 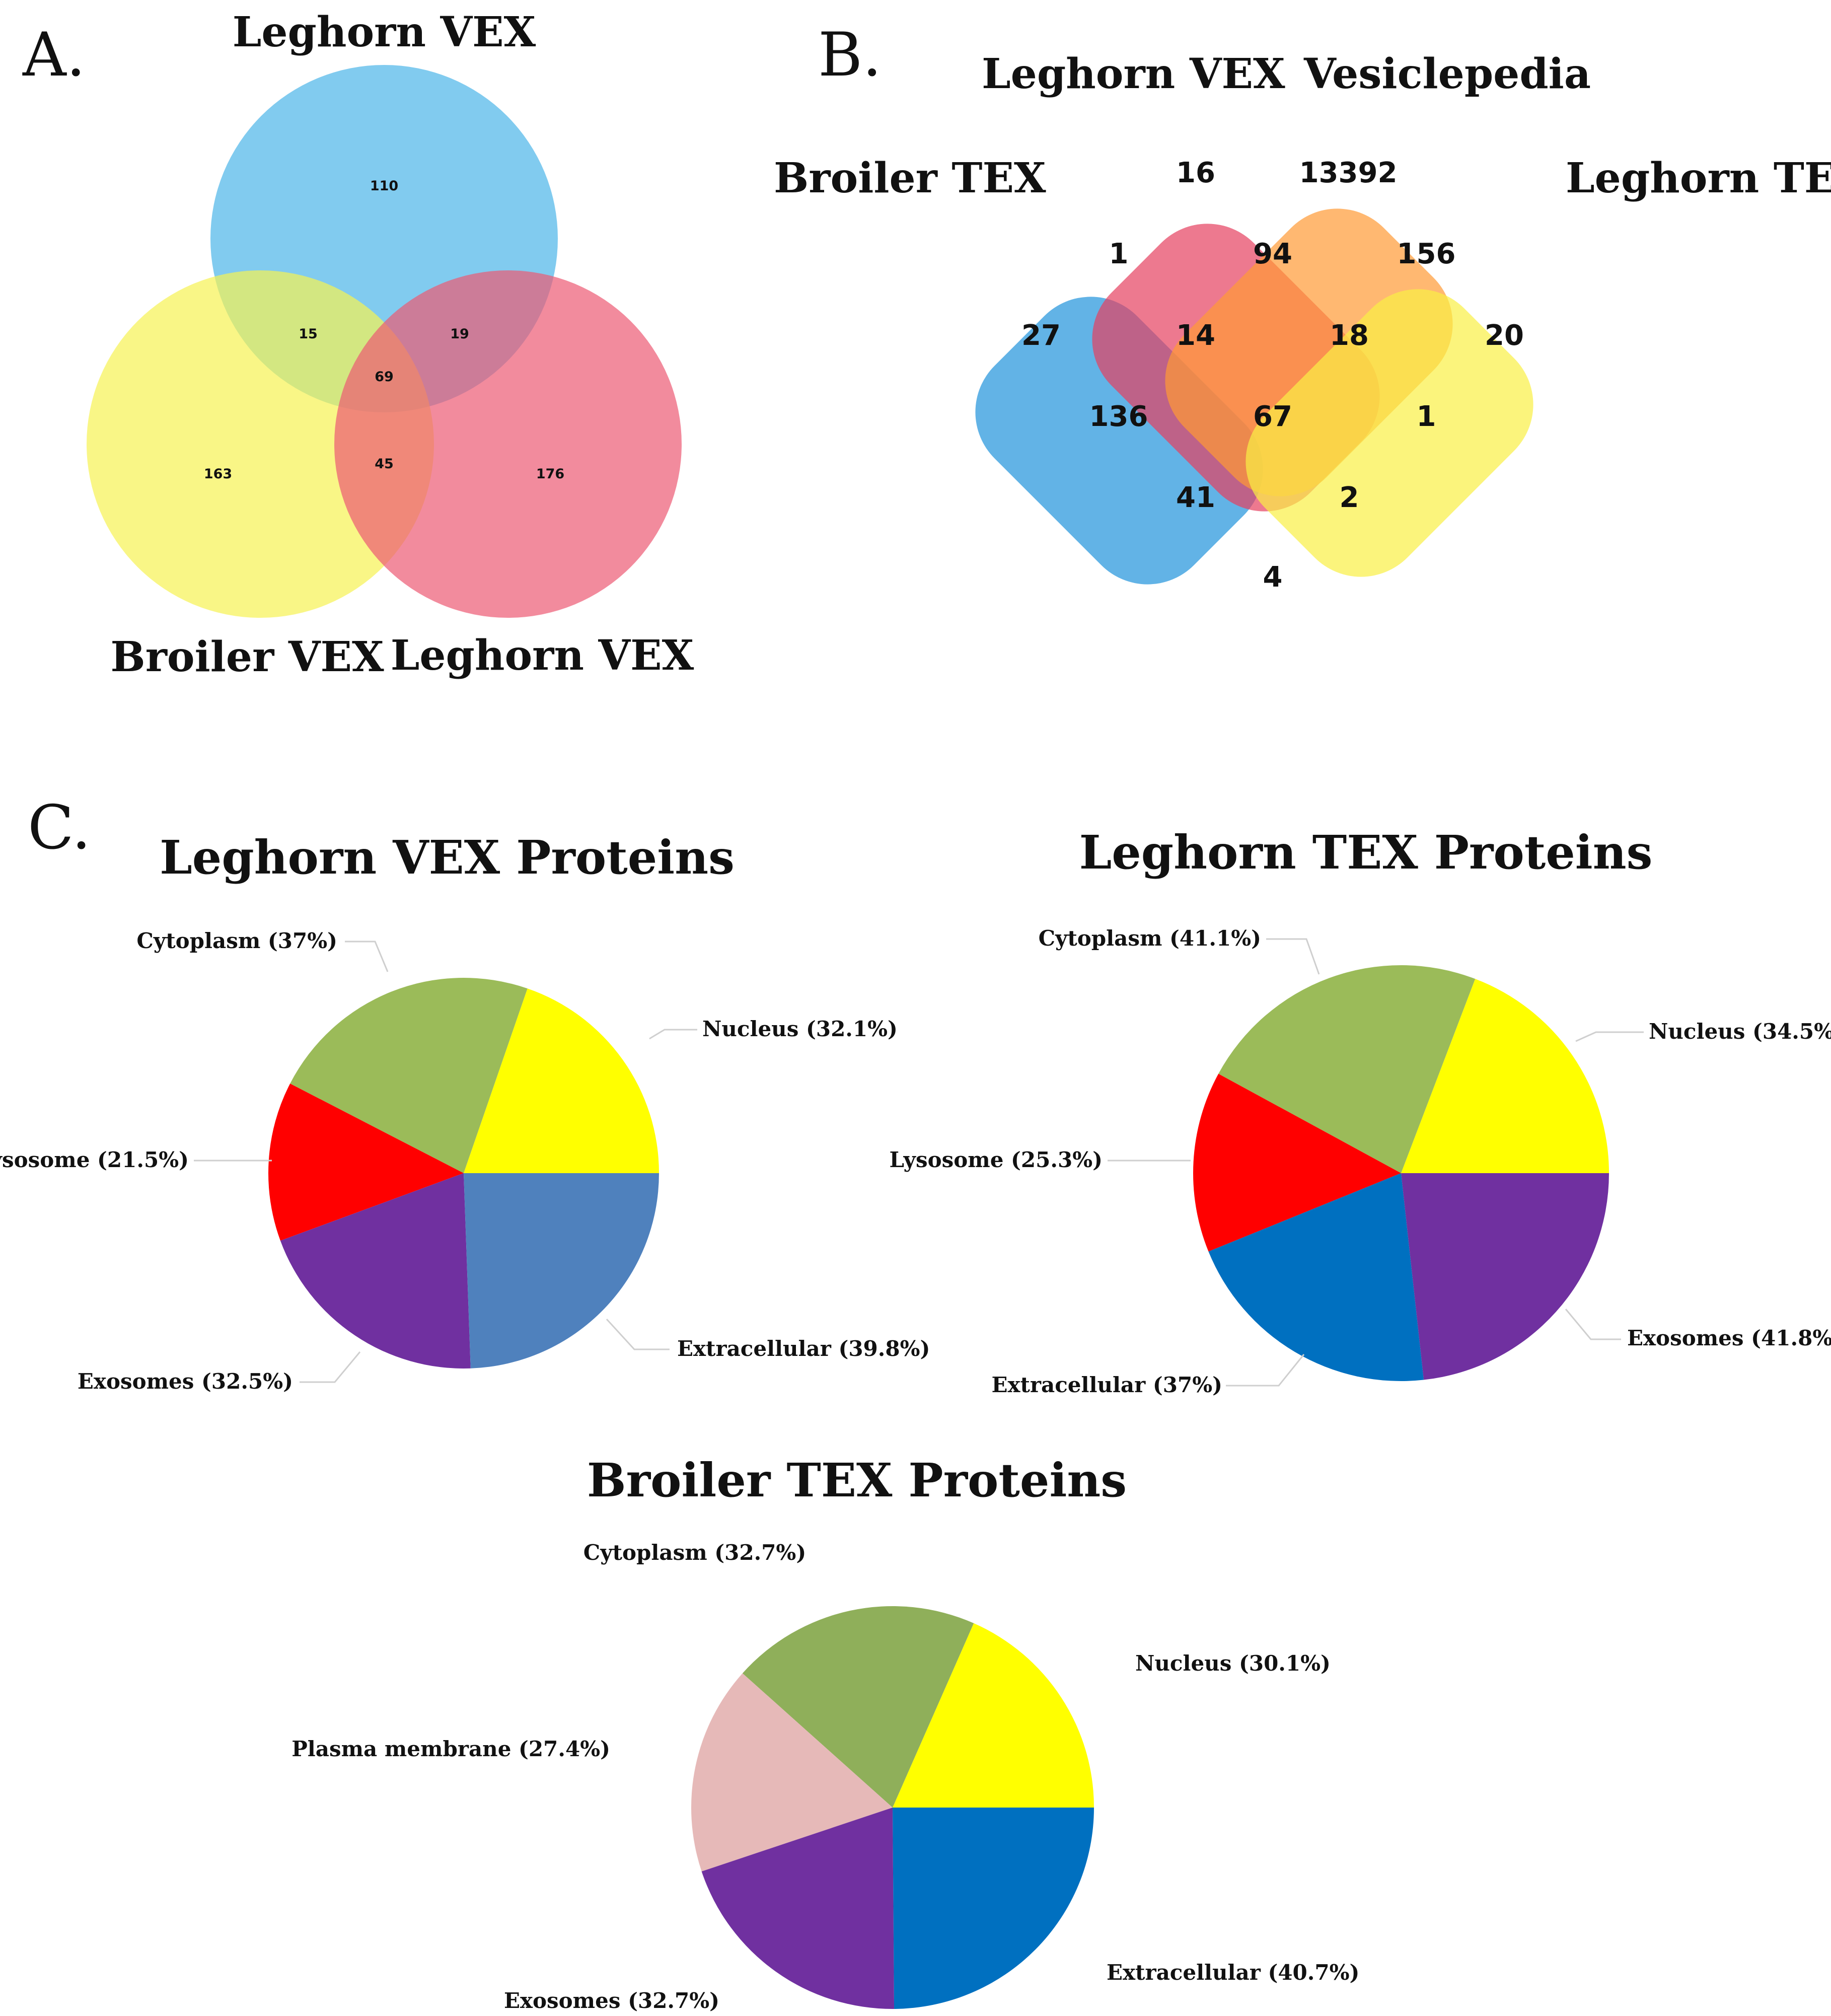 What do you see at coordinates (508, 444) in the screenshot?
I see `venn-a-circle-leghorn-vex-right` at bounding box center [508, 444].